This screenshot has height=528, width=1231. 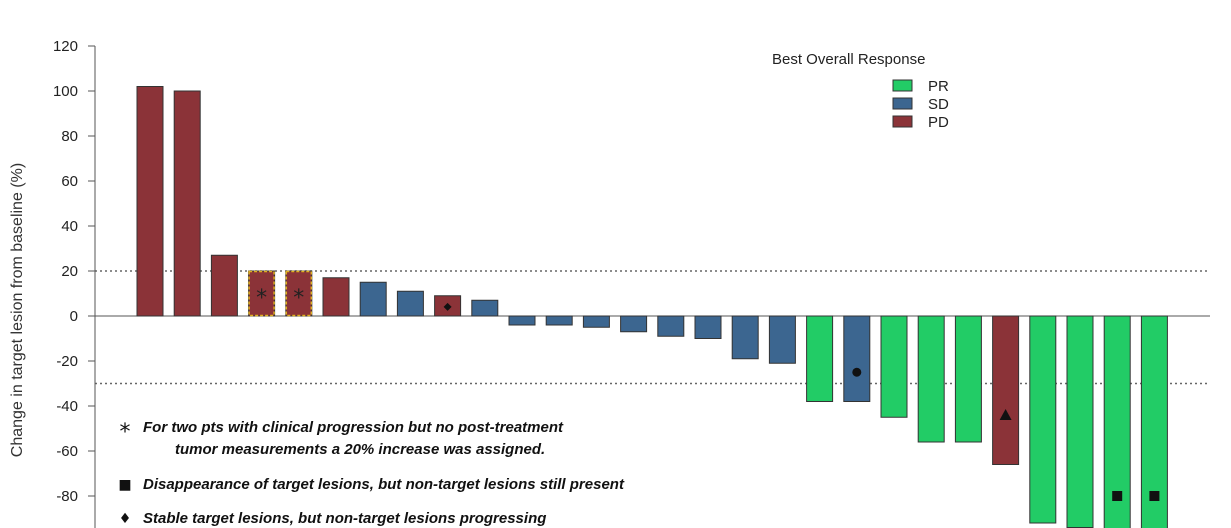 What do you see at coordinates (902, 85) in the screenshot?
I see `legend-swatch-pr` at bounding box center [902, 85].